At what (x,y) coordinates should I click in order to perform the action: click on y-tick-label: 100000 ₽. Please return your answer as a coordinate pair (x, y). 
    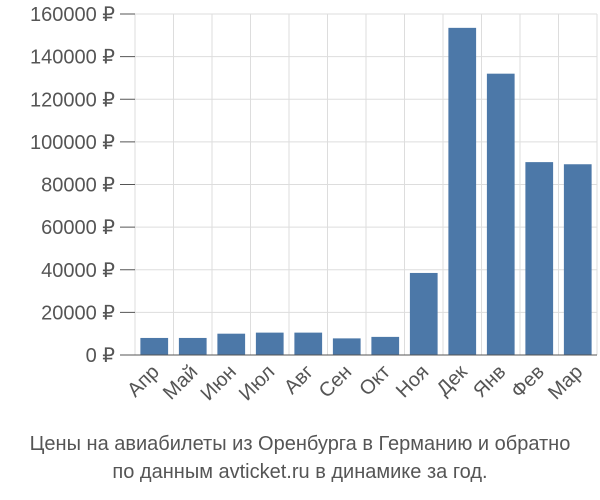
    Looking at the image, I should click on (72, 143).